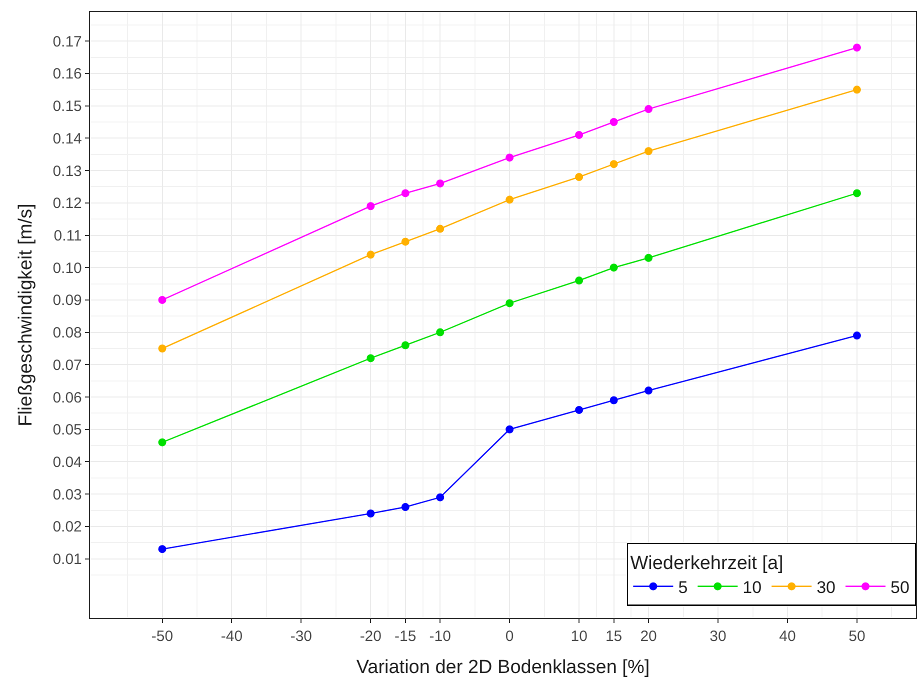  I want to click on legend-title: Wiederkehrzeit [a], so click(707, 563).